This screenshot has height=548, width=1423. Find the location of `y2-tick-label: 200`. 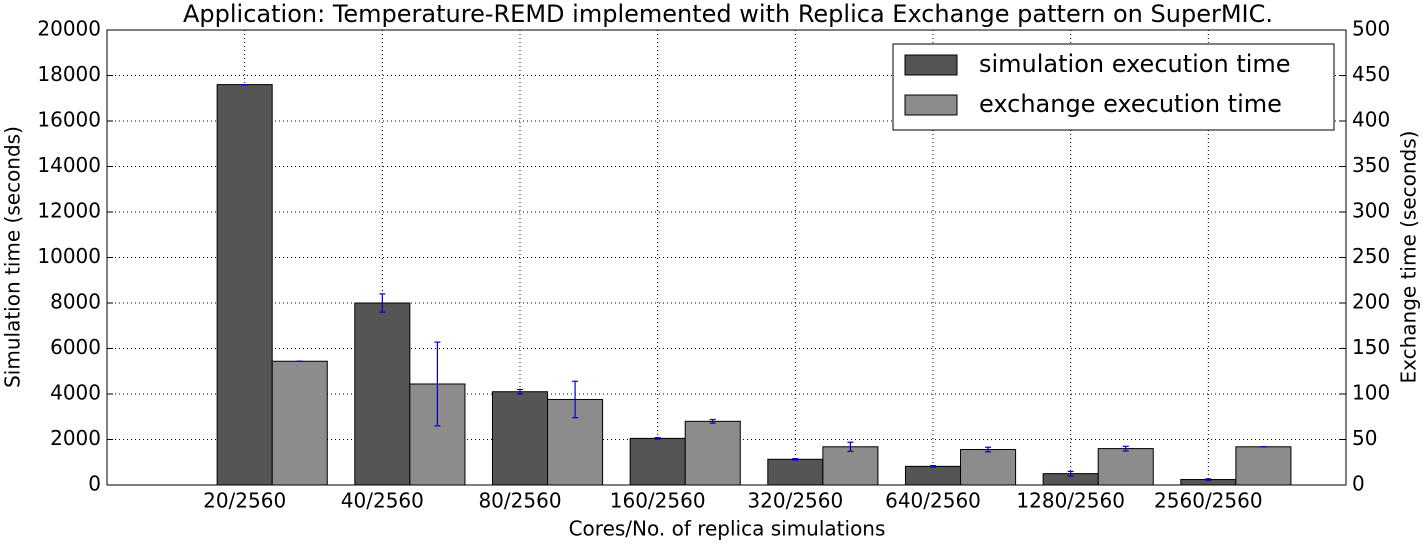

y2-tick-label: 200 is located at coordinates (1371, 302).